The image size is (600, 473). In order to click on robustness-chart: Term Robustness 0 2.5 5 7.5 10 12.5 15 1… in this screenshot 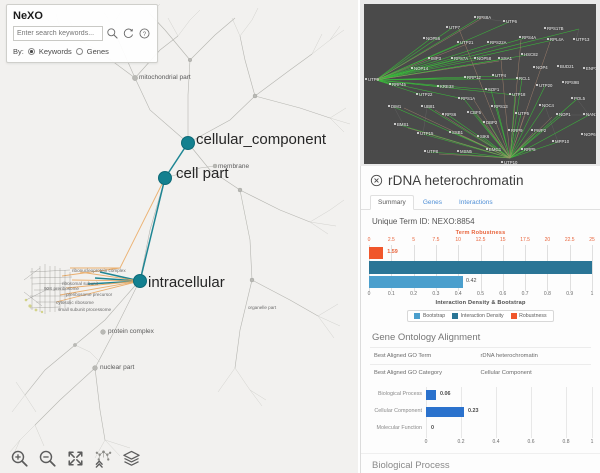, I will do `click(481, 277)`.